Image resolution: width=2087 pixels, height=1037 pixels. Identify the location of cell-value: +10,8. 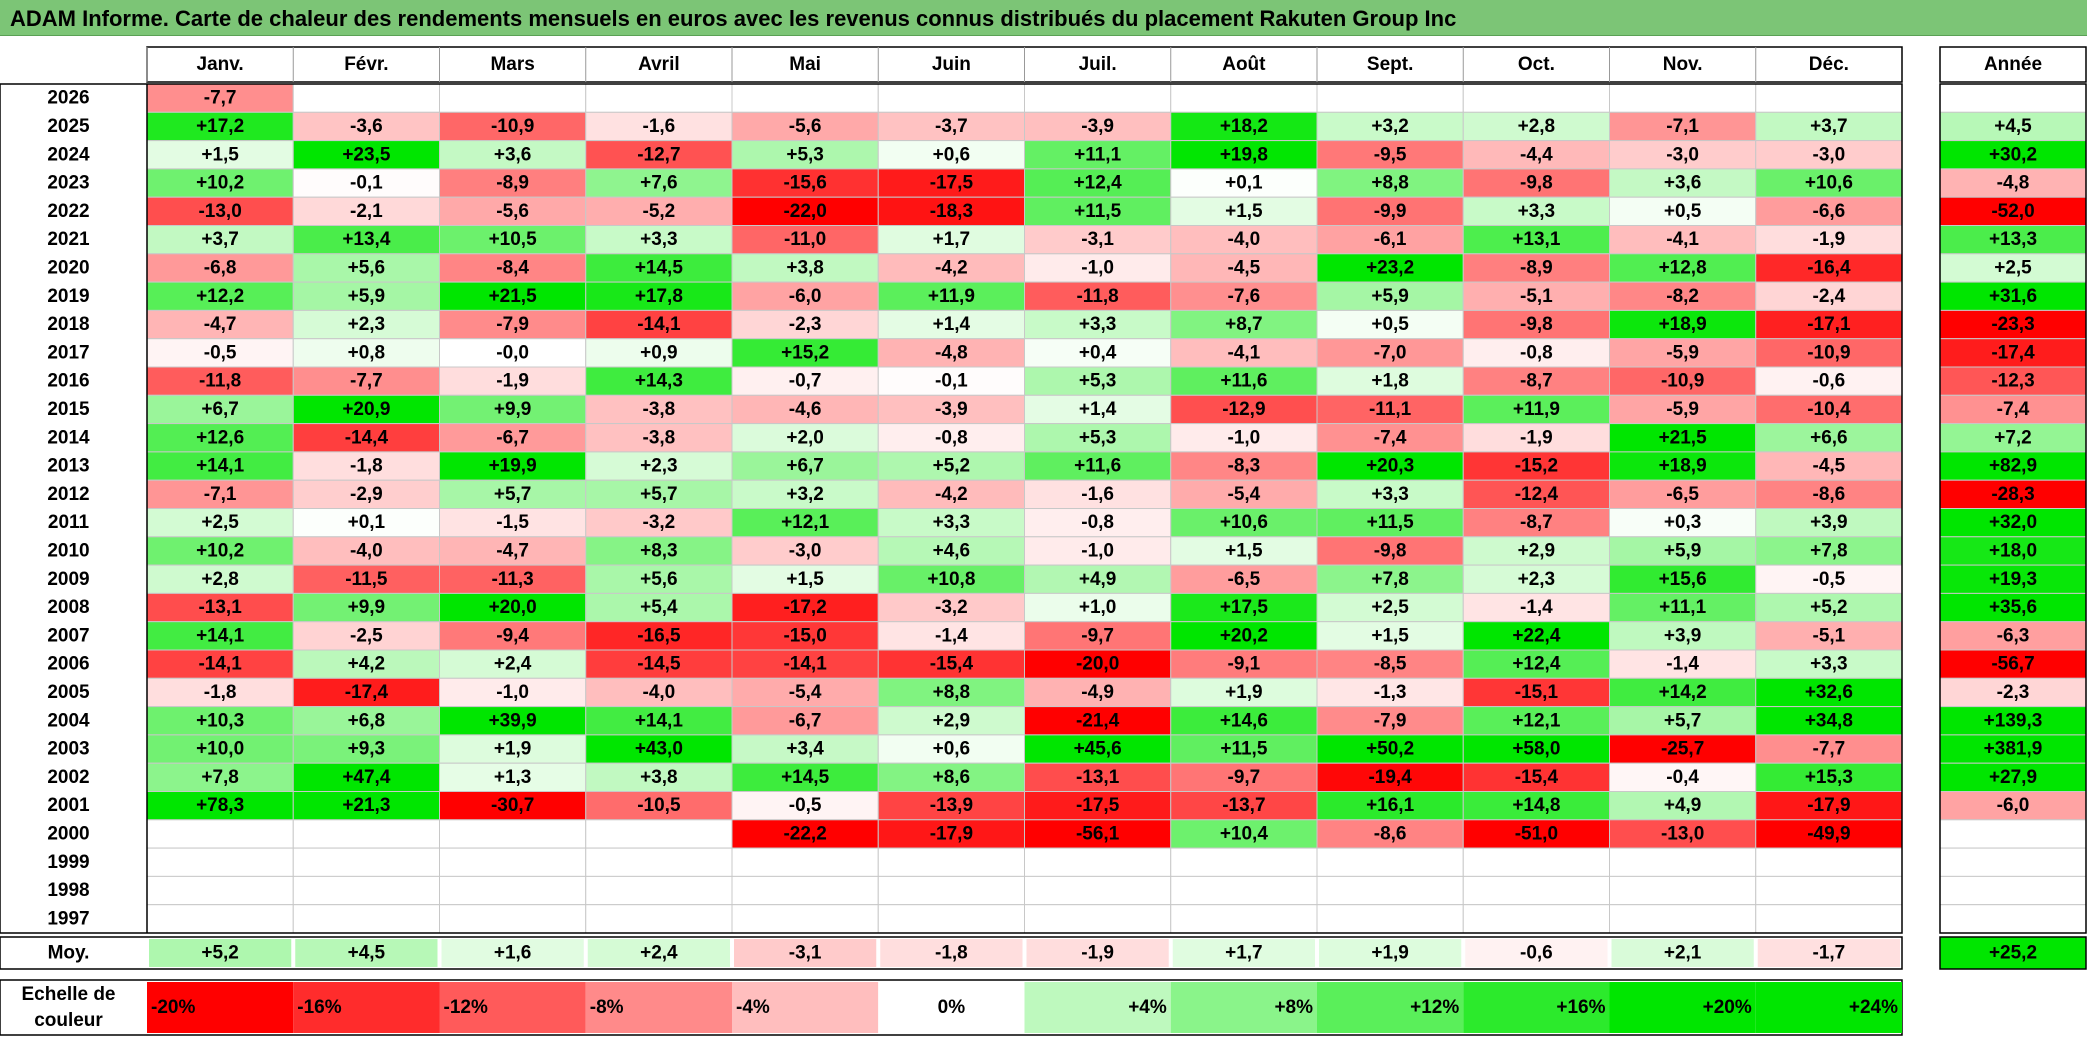
(951, 579).